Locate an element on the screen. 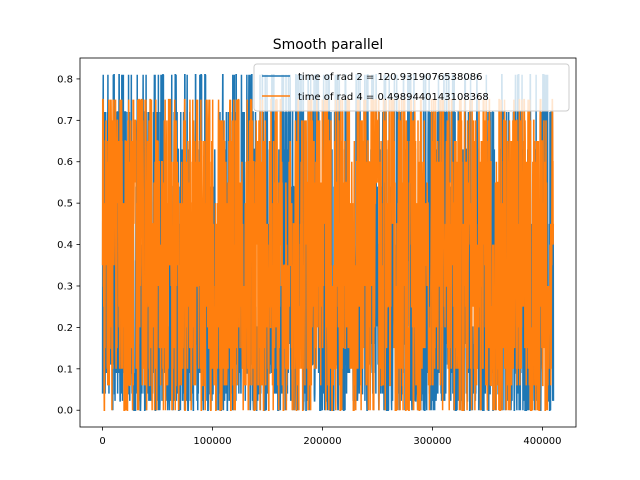 The height and width of the screenshot is (480, 640). x-tick-label: 300000 is located at coordinates (432, 441).